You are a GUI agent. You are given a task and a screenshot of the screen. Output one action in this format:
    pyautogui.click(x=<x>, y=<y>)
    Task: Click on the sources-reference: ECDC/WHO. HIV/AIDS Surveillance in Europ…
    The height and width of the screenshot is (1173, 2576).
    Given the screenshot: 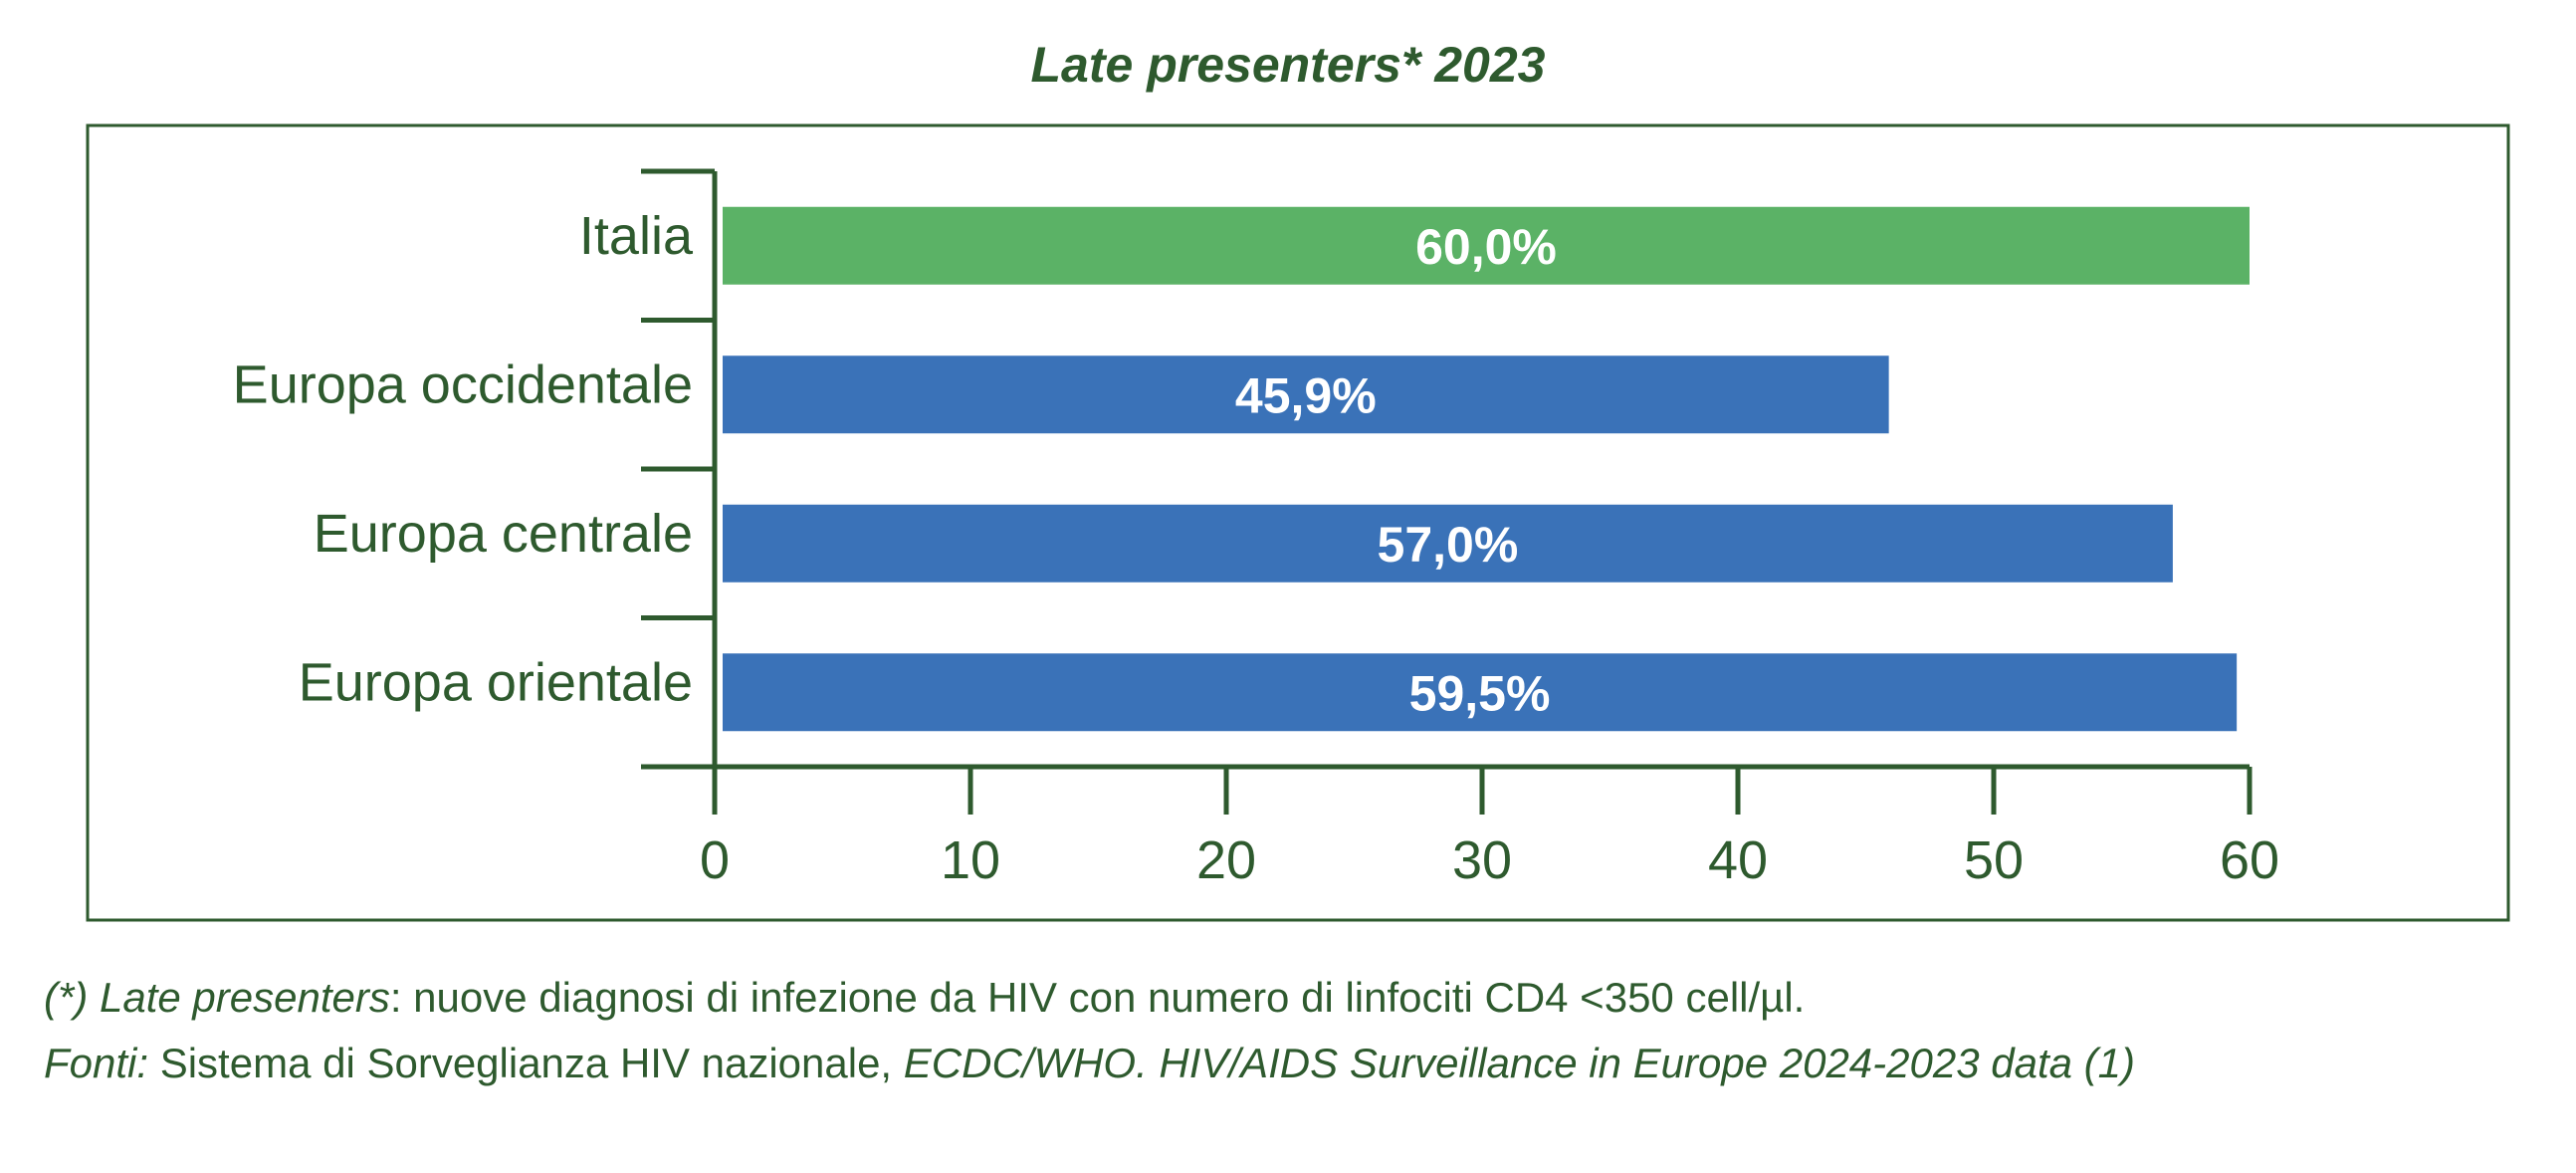 What is the action you would take?
    pyautogui.click(x=1519, y=1063)
    